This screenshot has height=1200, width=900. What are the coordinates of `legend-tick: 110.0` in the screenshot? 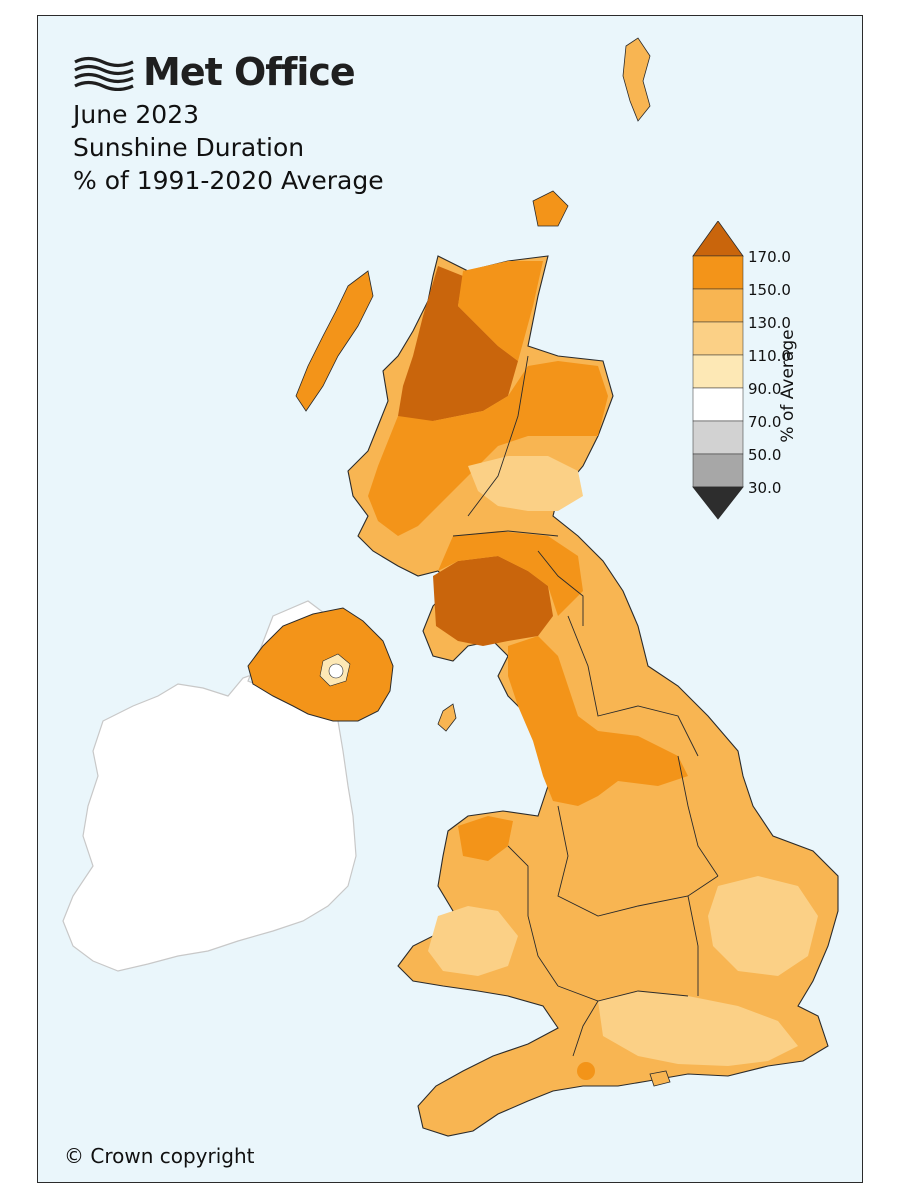 It's located at (769, 356).